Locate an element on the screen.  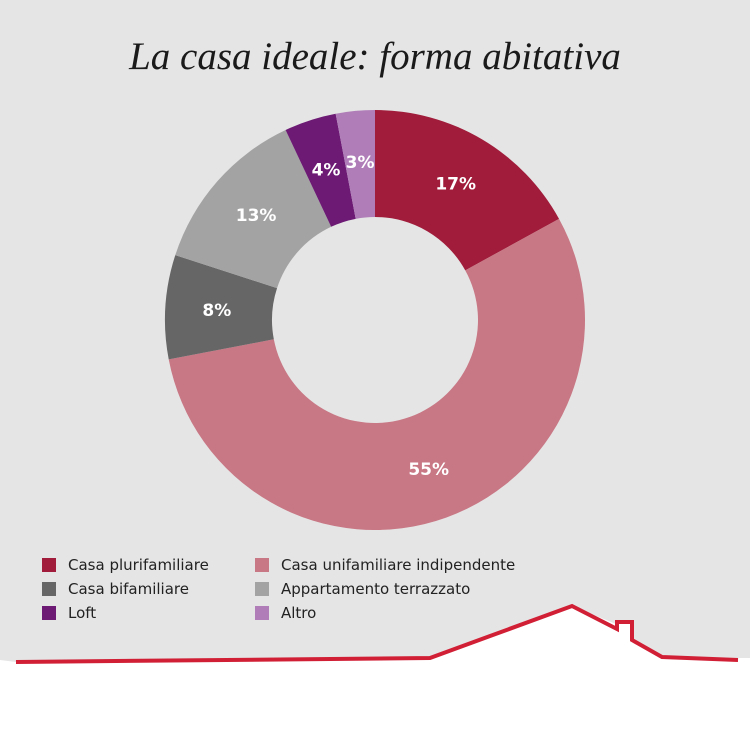
legend-label: Casa unifamiliare indipendente is located at coordinates (398, 565).